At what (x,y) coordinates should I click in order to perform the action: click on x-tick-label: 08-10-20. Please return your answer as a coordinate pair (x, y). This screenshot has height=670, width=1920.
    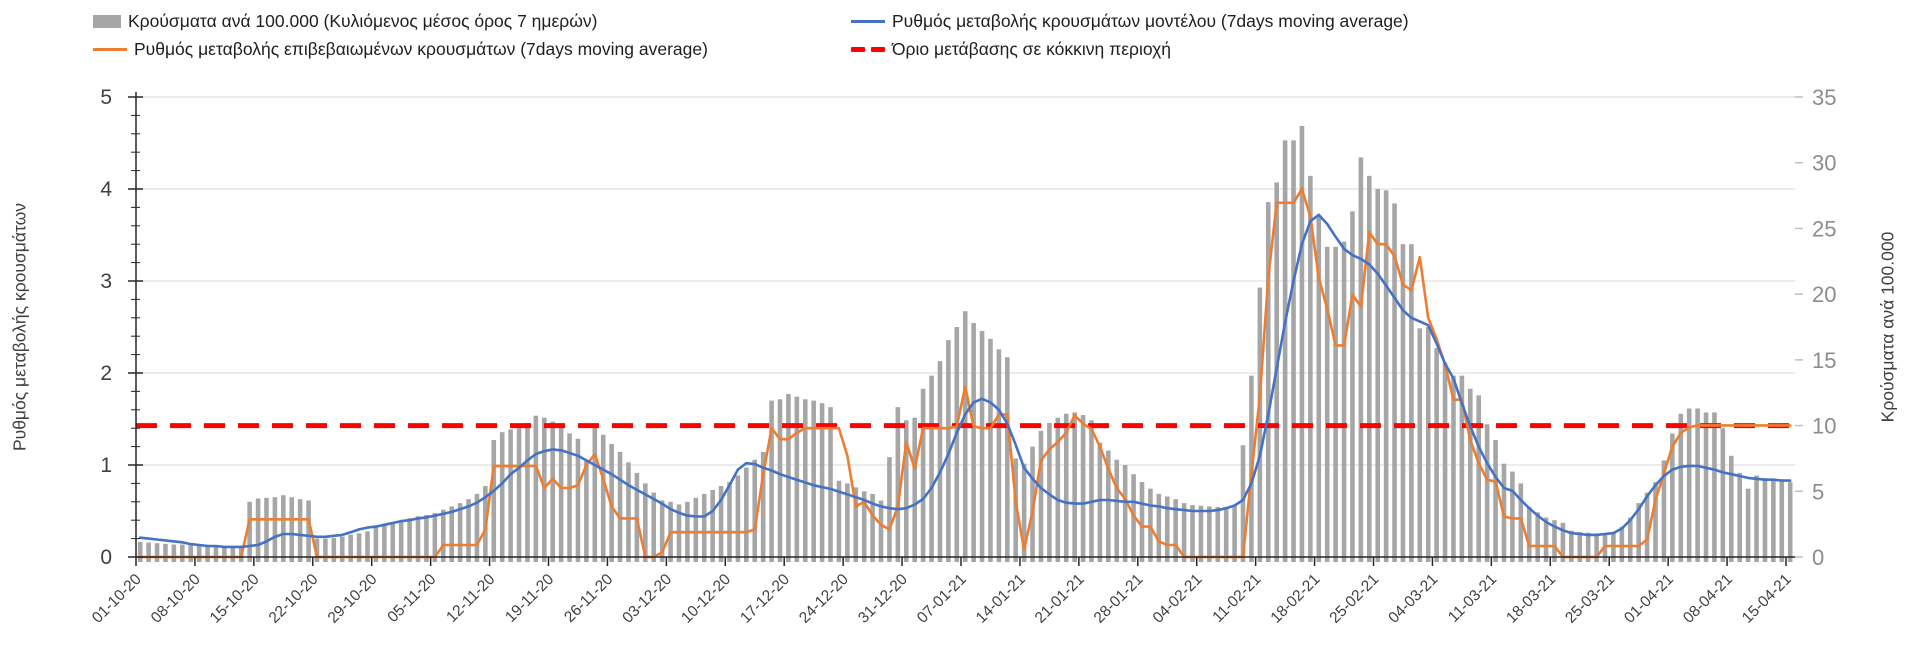
    Looking at the image, I should click on (176, 599).